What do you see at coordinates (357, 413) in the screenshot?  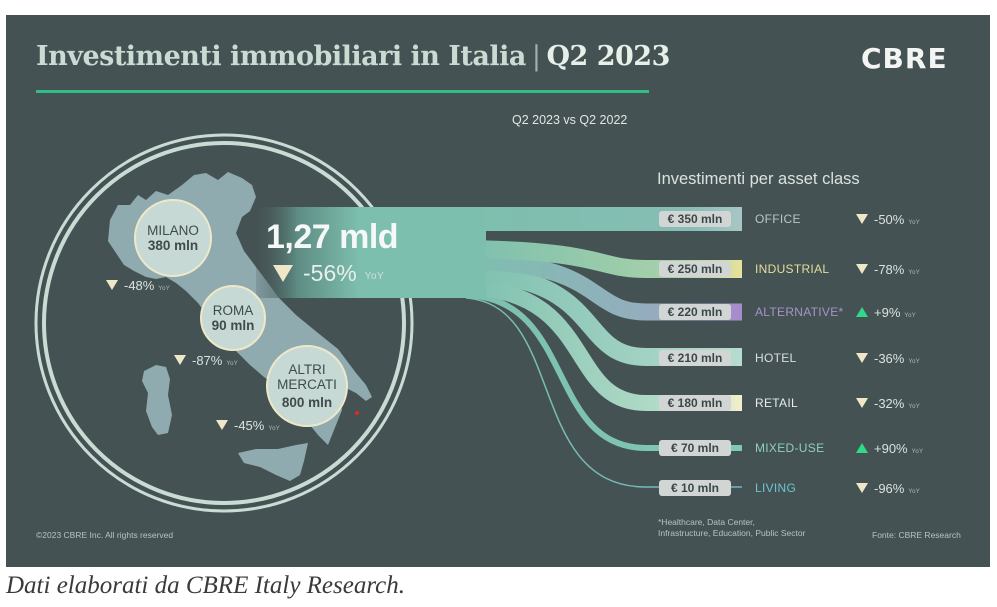 I see `red-dot-marker` at bounding box center [357, 413].